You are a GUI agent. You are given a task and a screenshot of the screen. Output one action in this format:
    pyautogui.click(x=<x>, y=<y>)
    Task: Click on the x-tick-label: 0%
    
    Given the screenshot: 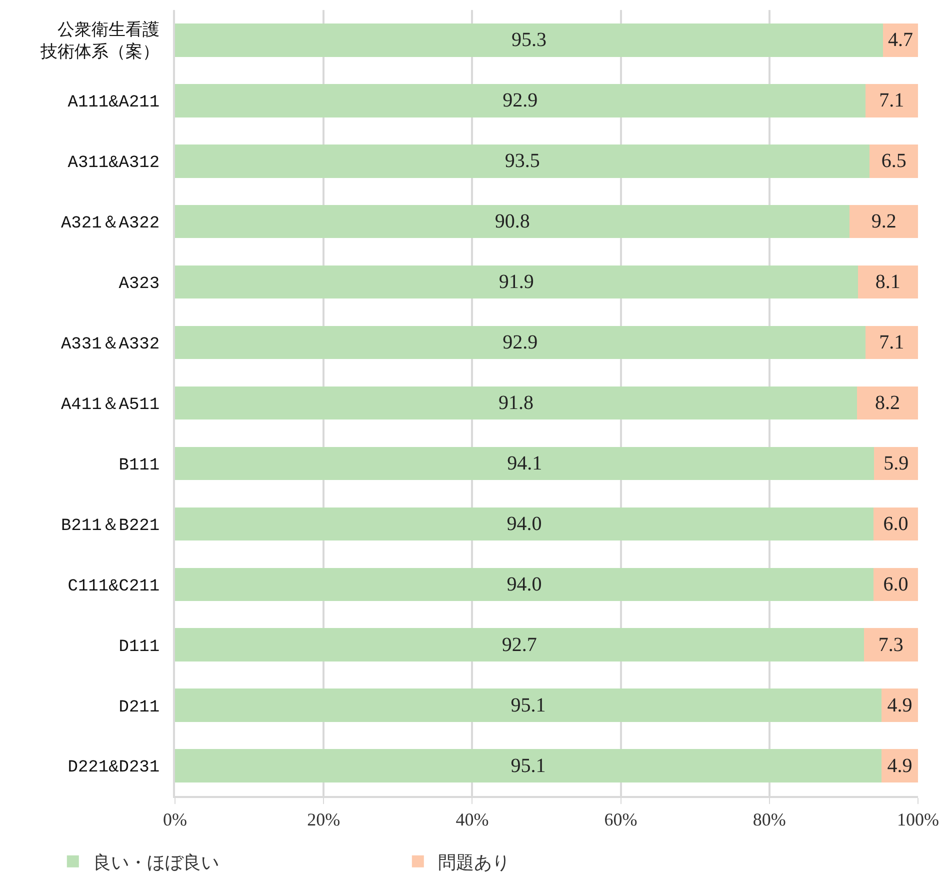 What is the action you would take?
    pyautogui.click(x=175, y=820)
    